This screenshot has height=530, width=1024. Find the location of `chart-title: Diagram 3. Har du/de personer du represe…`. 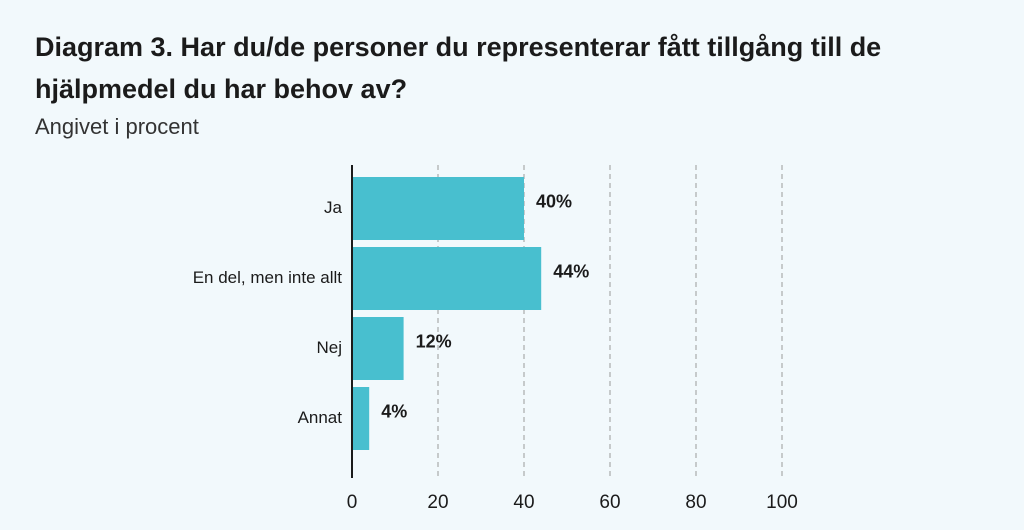

chart-title: Diagram 3. Har du/de personer du represe… is located at coordinates (458, 68).